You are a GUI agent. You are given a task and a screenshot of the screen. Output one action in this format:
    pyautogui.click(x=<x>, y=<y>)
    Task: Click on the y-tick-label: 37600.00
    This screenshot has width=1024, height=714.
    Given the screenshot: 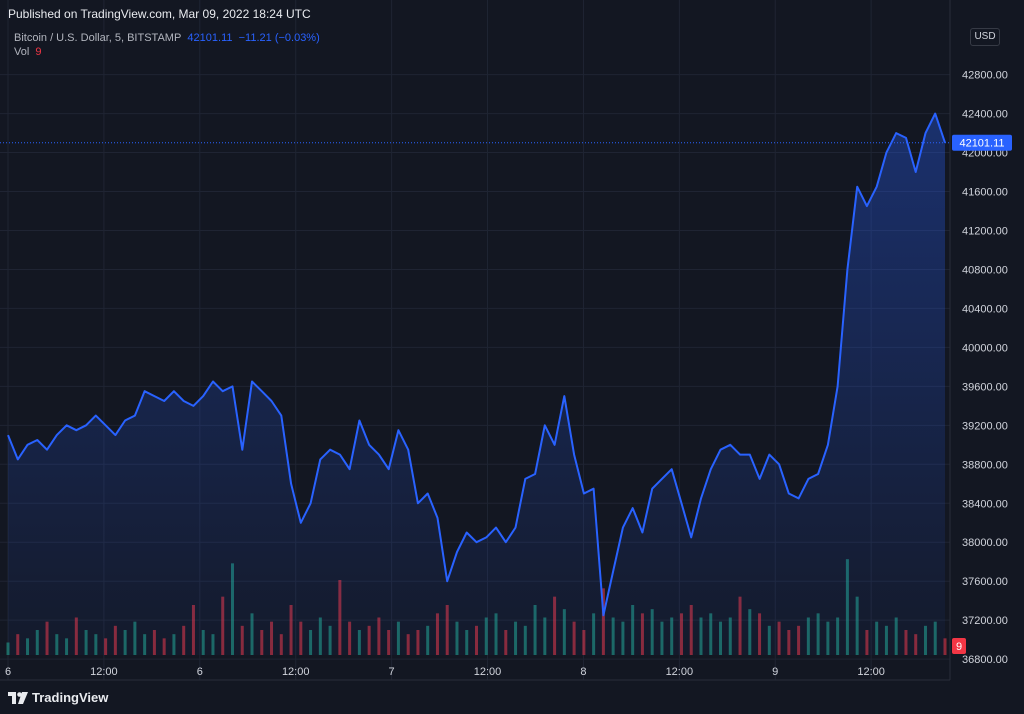 What is the action you would take?
    pyautogui.click(x=985, y=582)
    